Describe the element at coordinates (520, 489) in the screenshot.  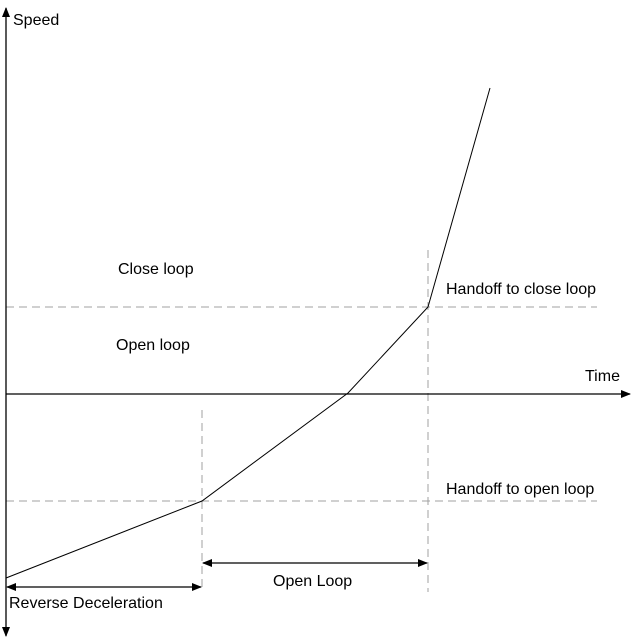
I see `handoff-open-label: Handoff to open loop` at that location.